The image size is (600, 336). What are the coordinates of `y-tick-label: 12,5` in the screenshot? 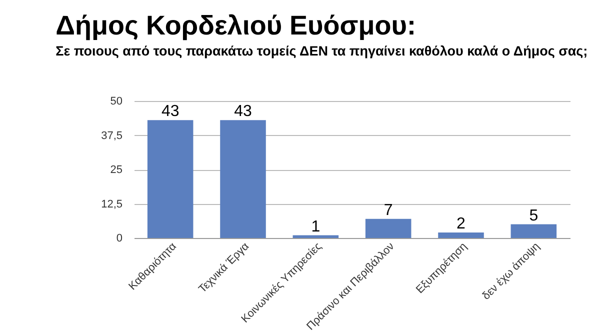 It's located at (111, 204).